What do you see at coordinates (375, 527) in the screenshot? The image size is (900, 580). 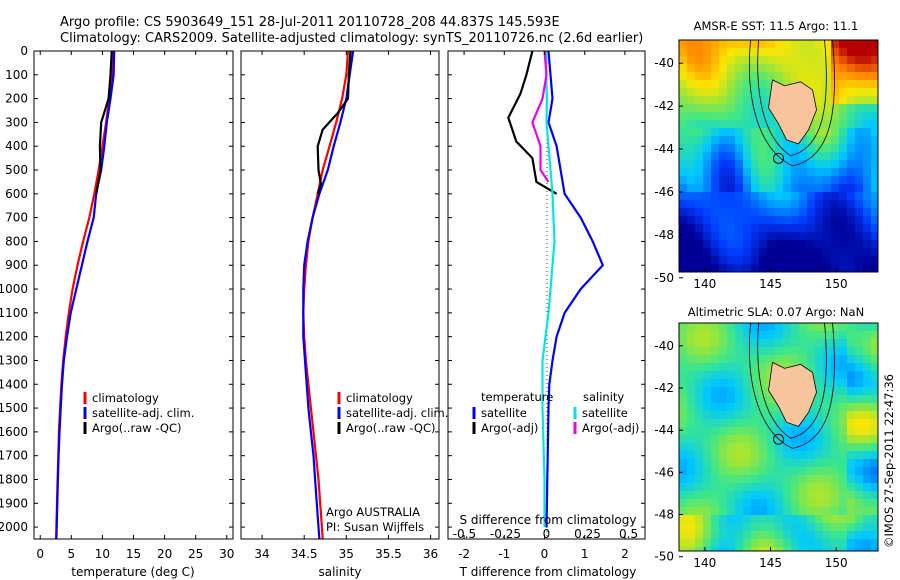 I see `salinity-annotation-line-2: PI: Susan Wijffels` at bounding box center [375, 527].